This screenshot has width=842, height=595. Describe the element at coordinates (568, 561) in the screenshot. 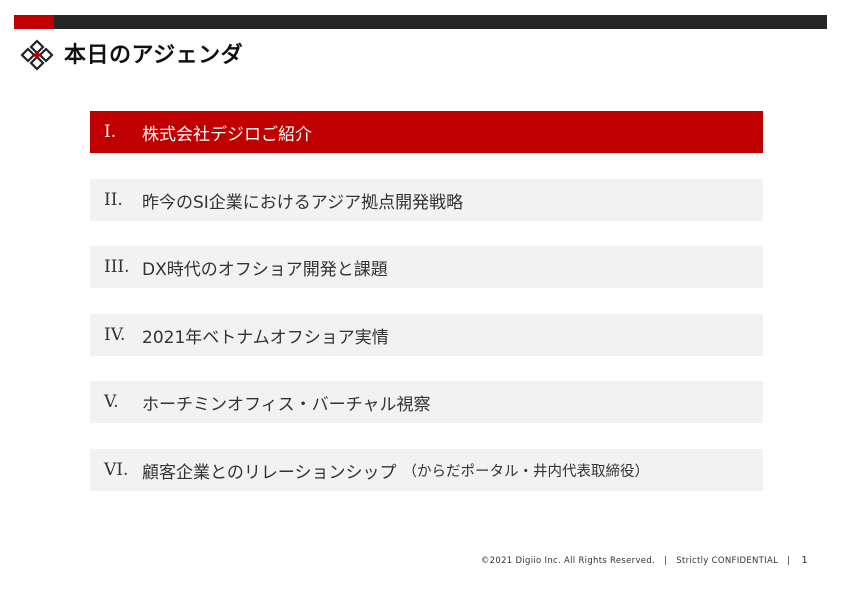

I see `footer-copyright: ©2021 Digiio Inc. All Rights Reserved.` at that location.